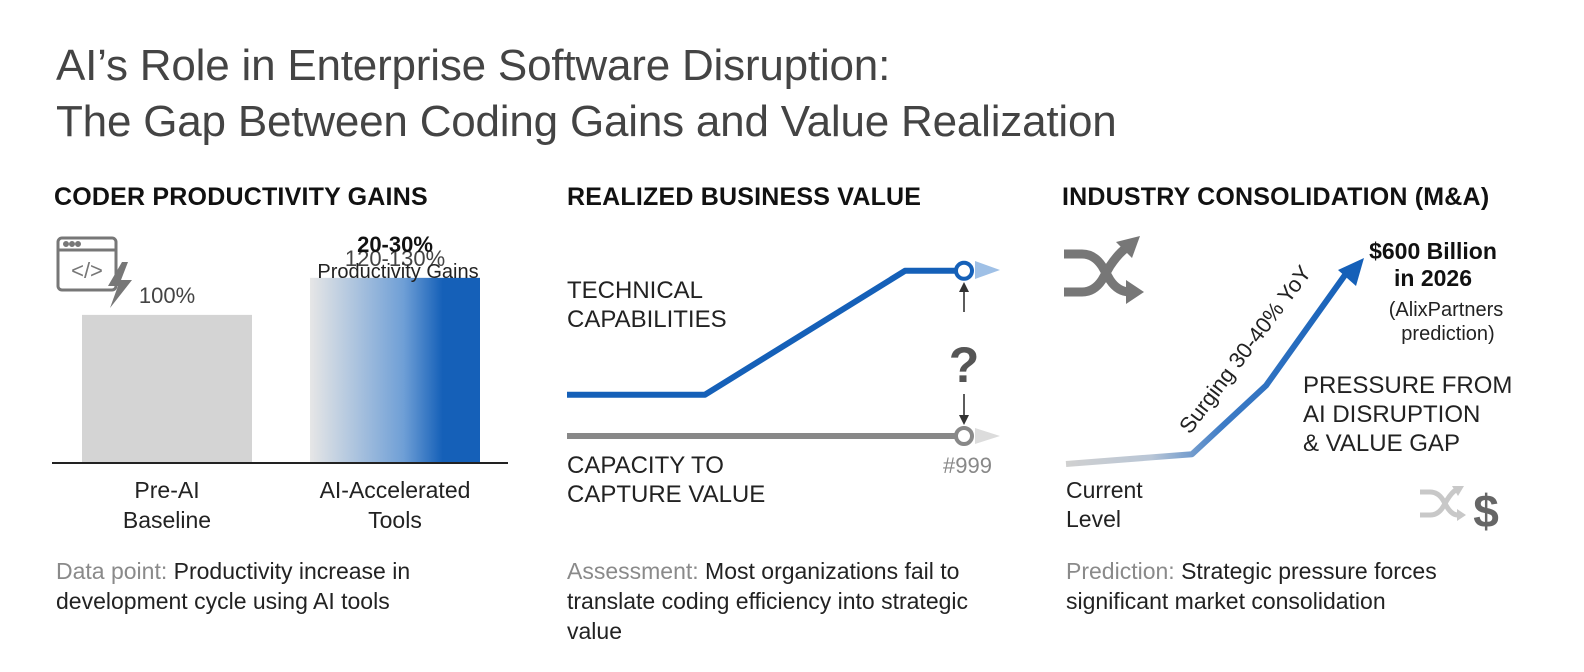 This screenshot has width=1584, height=672. I want to click on code-tag: #999, so click(967, 465).